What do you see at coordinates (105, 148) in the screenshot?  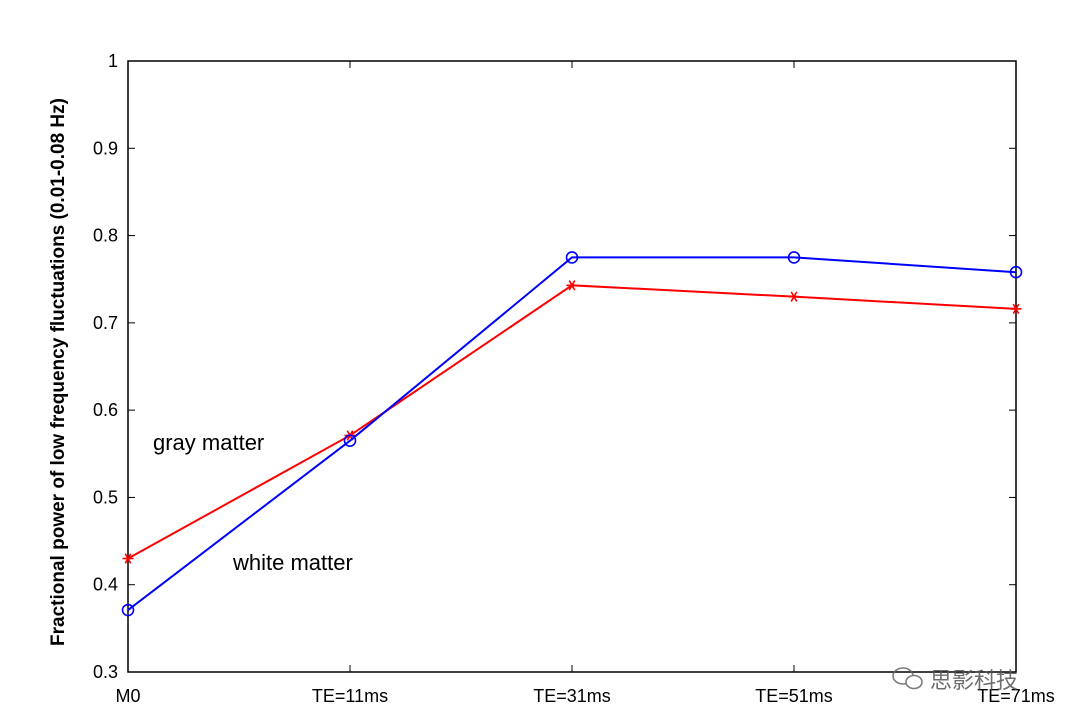 I see `y-tick-label: 0.9` at bounding box center [105, 148].